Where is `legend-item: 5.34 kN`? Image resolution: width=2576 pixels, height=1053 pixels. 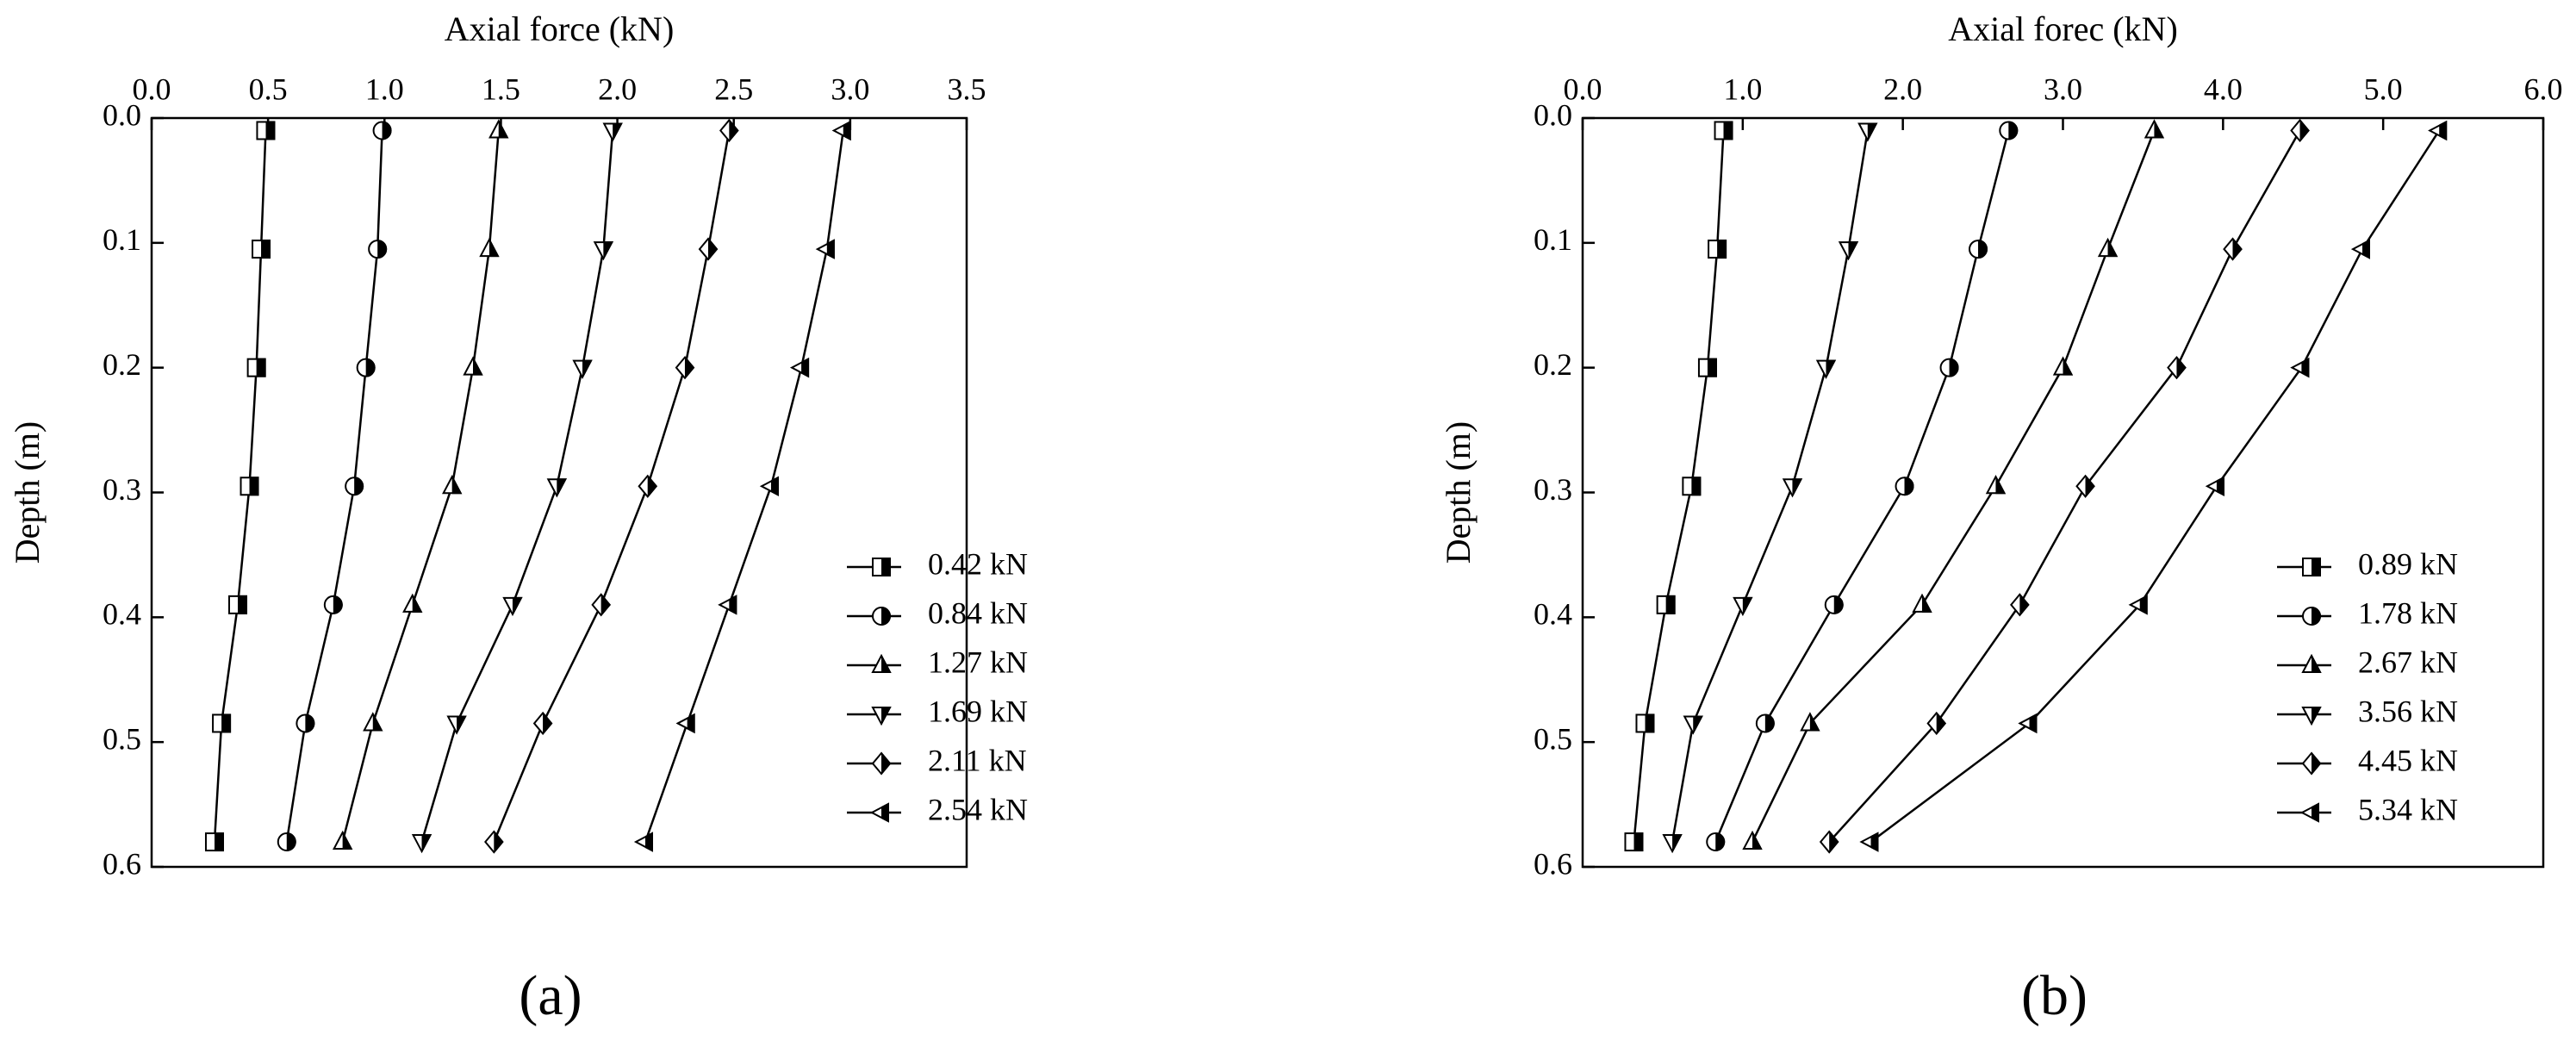
legend-item: 5.34 kN is located at coordinates (2368, 809).